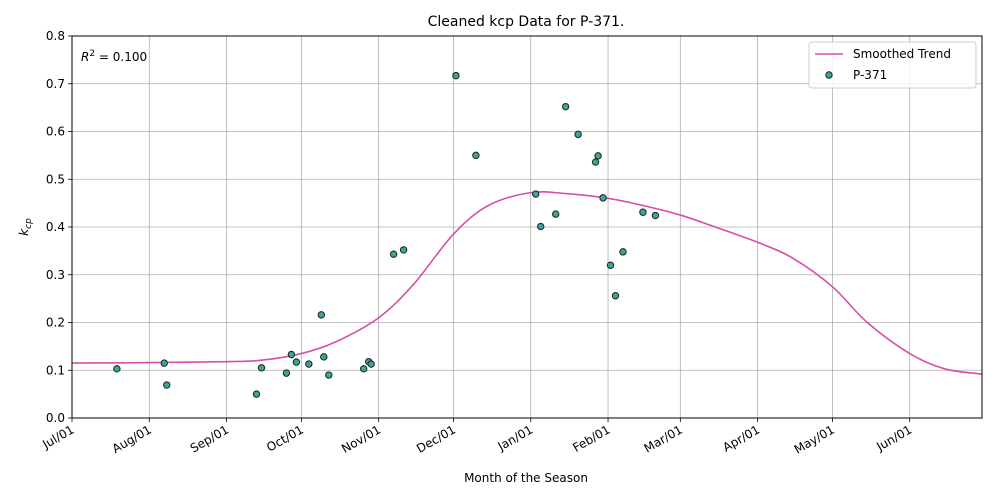 This screenshot has width=1000, height=500. I want to click on y-tick-label: 0.8, so click(55, 36).